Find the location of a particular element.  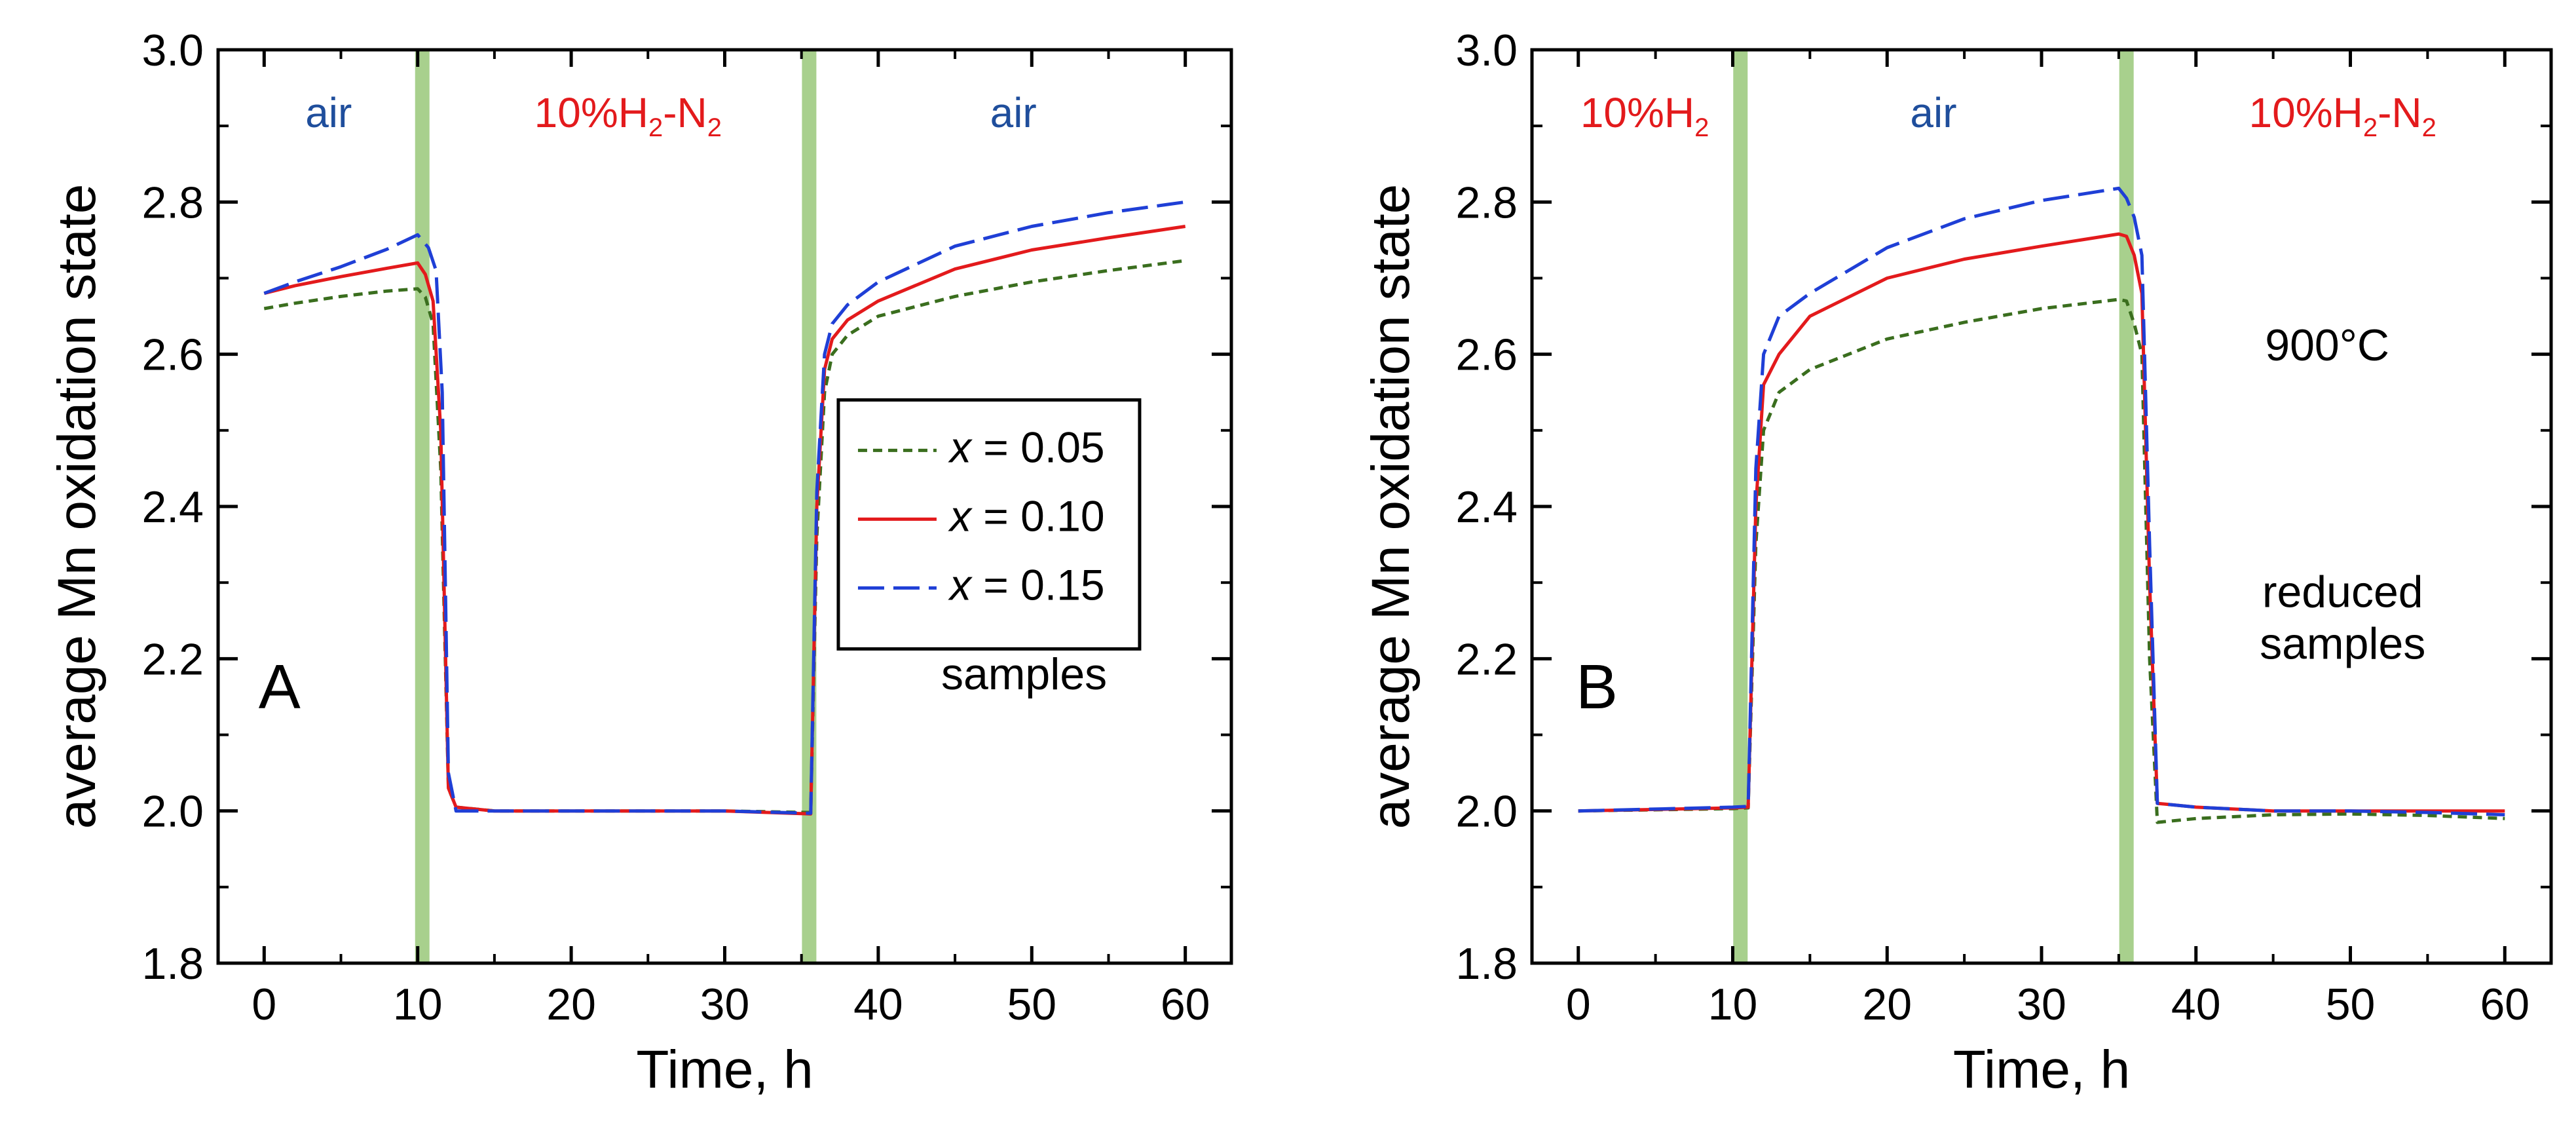

legend-label: x = 0.10 is located at coordinates (1026, 515).